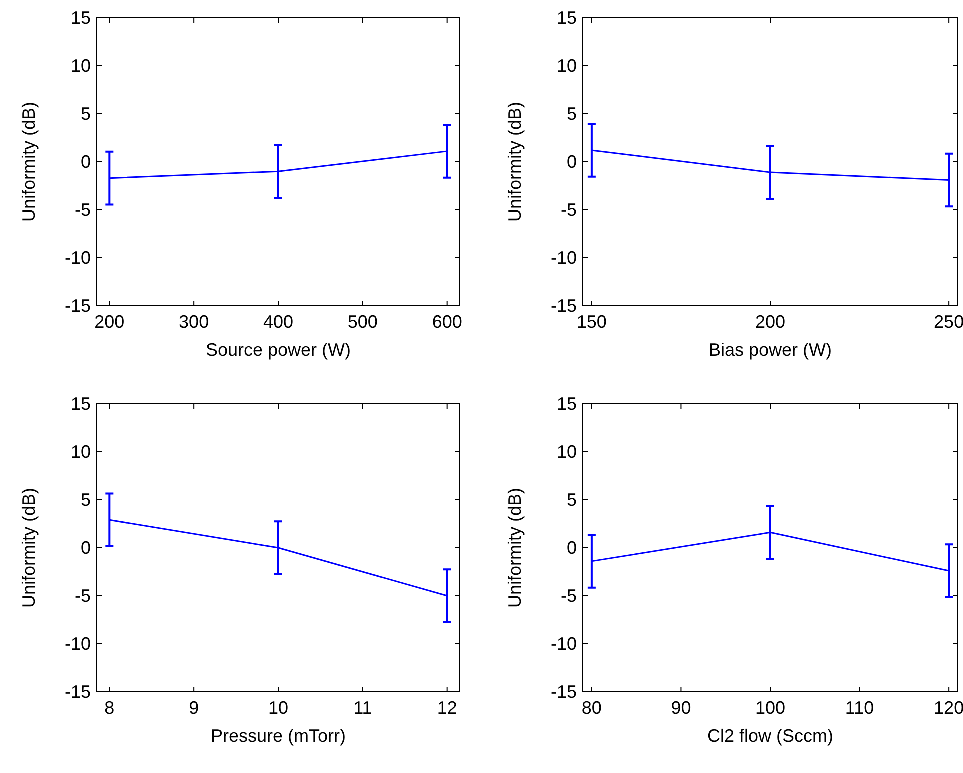 Image resolution: width=963 pixels, height=773 pixels. I want to click on x-tick-label: 600, so click(447, 322).